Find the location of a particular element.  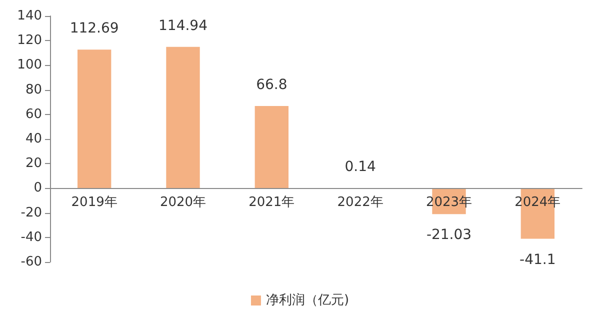

y-tick-label: -60 is located at coordinates (31, 262).